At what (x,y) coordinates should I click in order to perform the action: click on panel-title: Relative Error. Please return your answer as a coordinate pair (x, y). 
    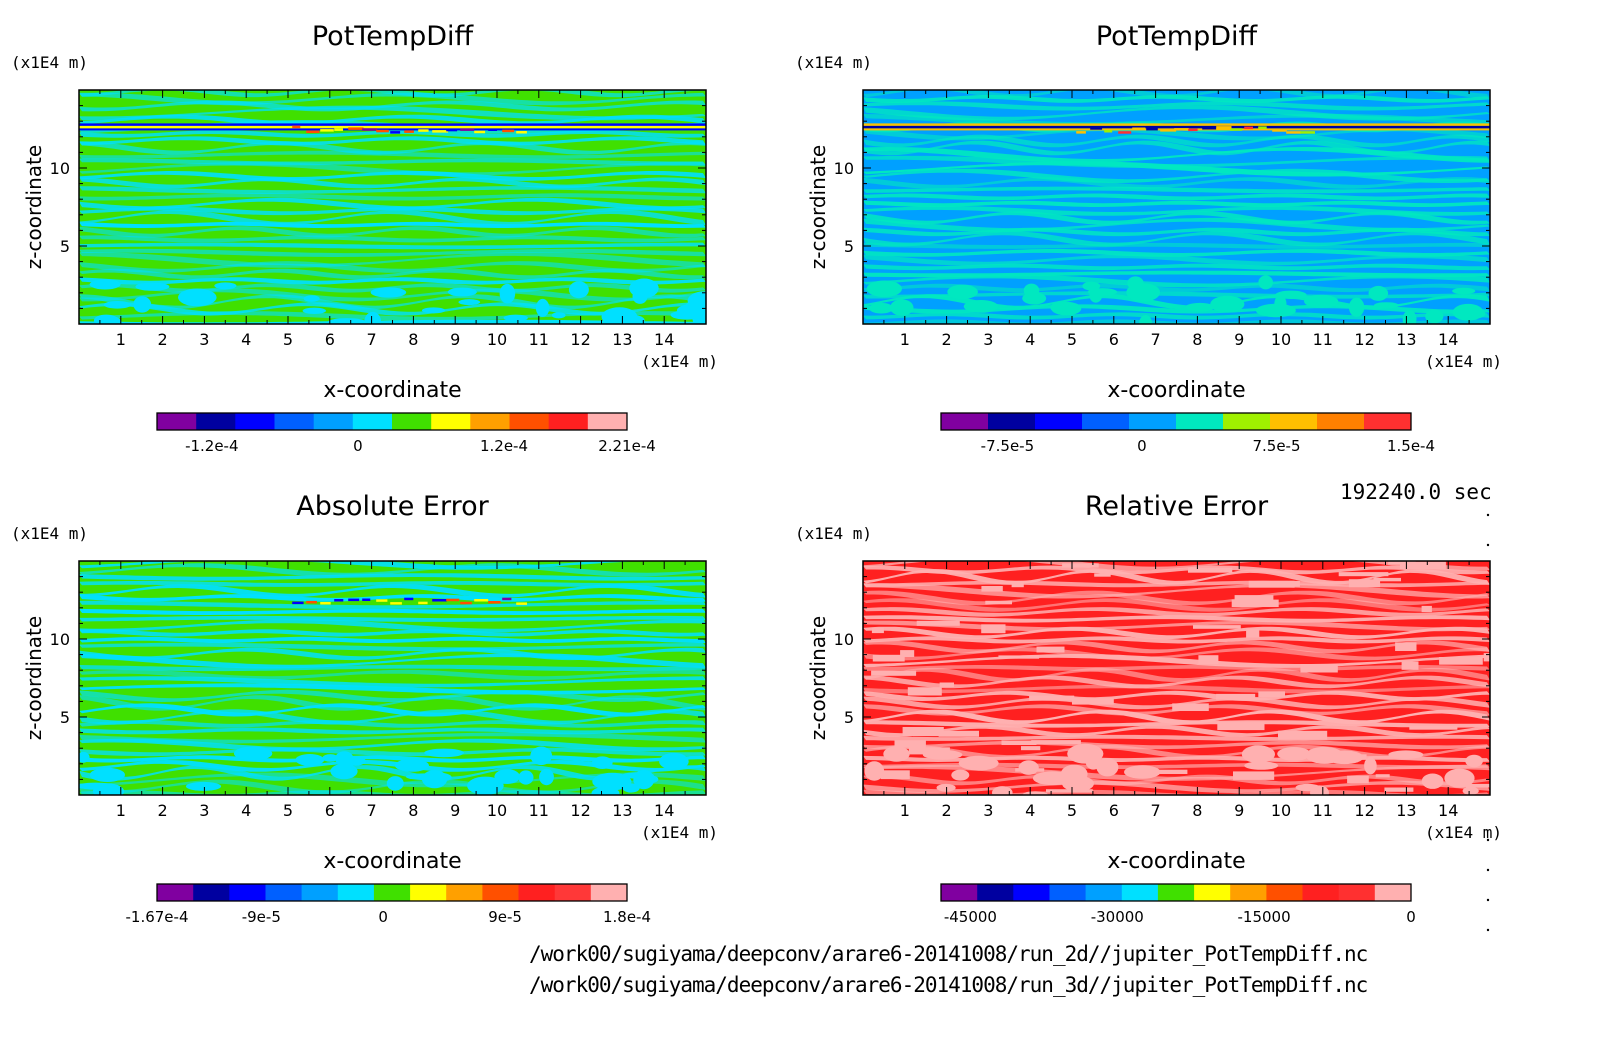
    Looking at the image, I should click on (1177, 506).